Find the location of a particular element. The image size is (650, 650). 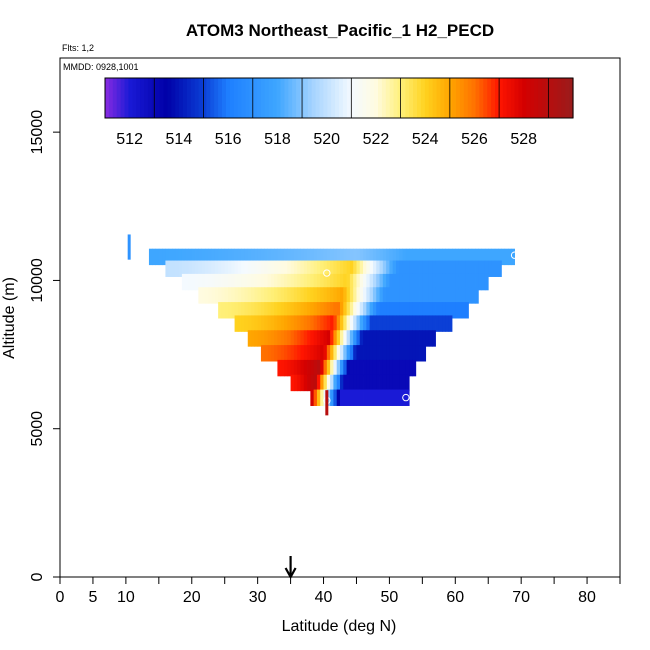

date-note: MMDD: 0928,1001 is located at coordinates (101, 67).